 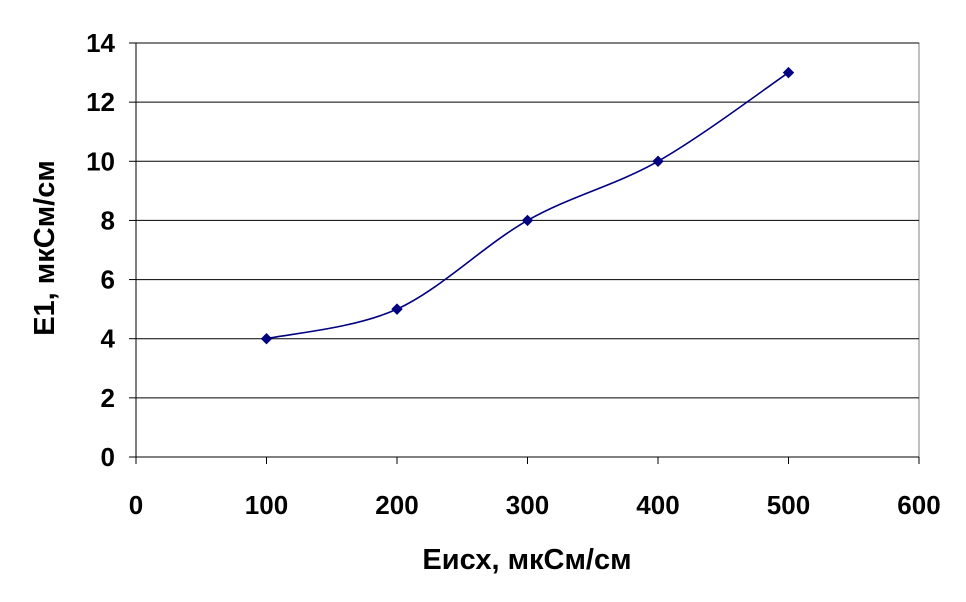 I want to click on y-axis-title: E1, мкСм/см, so click(x=45, y=248).